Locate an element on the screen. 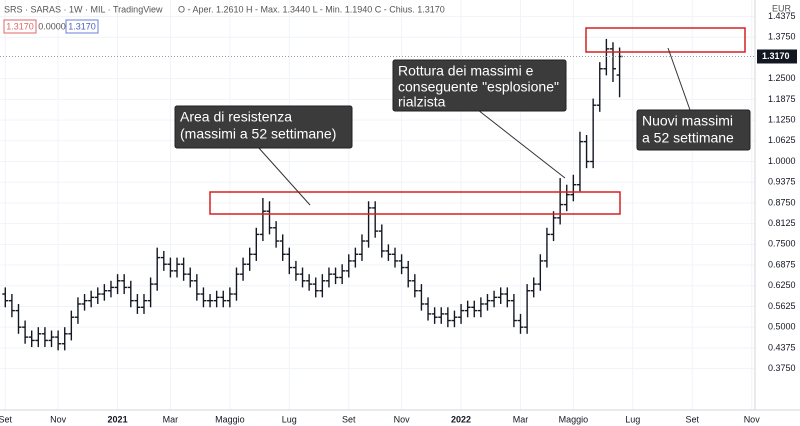 Image resolution: width=800 pixels, height=426 pixels. last-price-label: 1.3170 is located at coordinates (776, 56).